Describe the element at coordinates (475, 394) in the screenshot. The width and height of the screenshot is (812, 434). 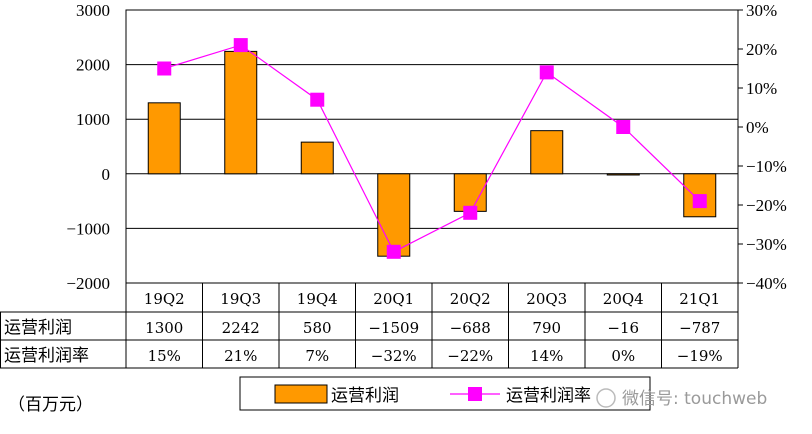
I see `legend-line-marker` at that location.